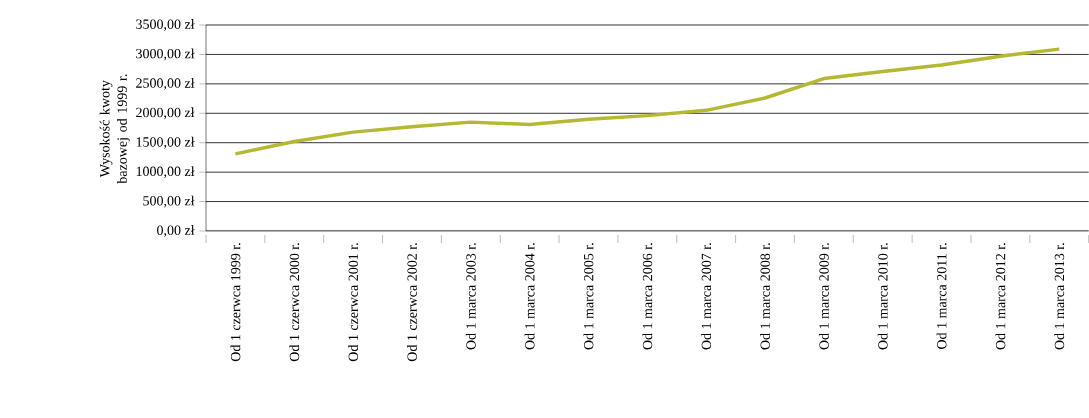 This screenshot has height=418, width=1089. Describe the element at coordinates (165, 25) in the screenshot. I see `y-tick-label: 3500,00 zł` at that location.